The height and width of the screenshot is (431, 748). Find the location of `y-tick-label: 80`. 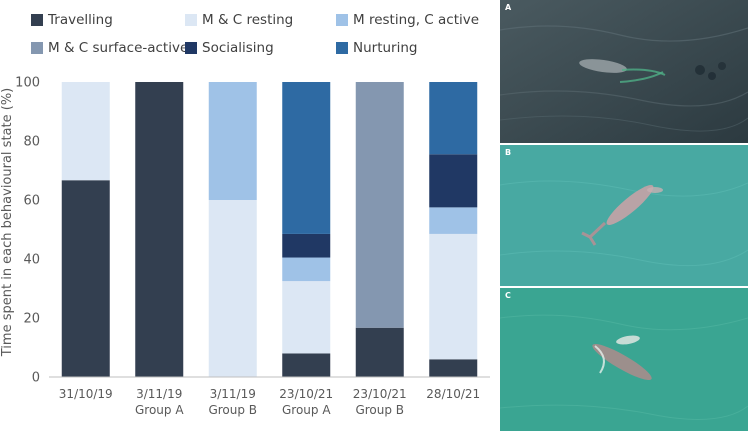

y-tick-label: 80 is located at coordinates (31, 142).